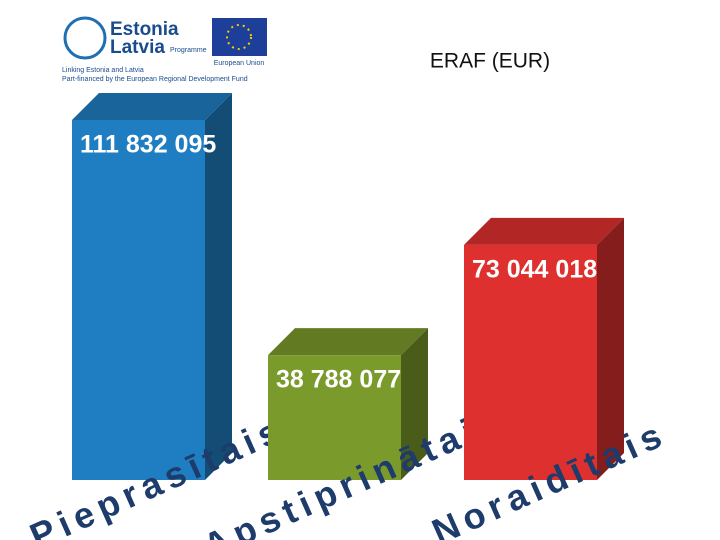  What do you see at coordinates (148, 145) in the screenshot?
I see `value-label: 111 832 095` at bounding box center [148, 145].